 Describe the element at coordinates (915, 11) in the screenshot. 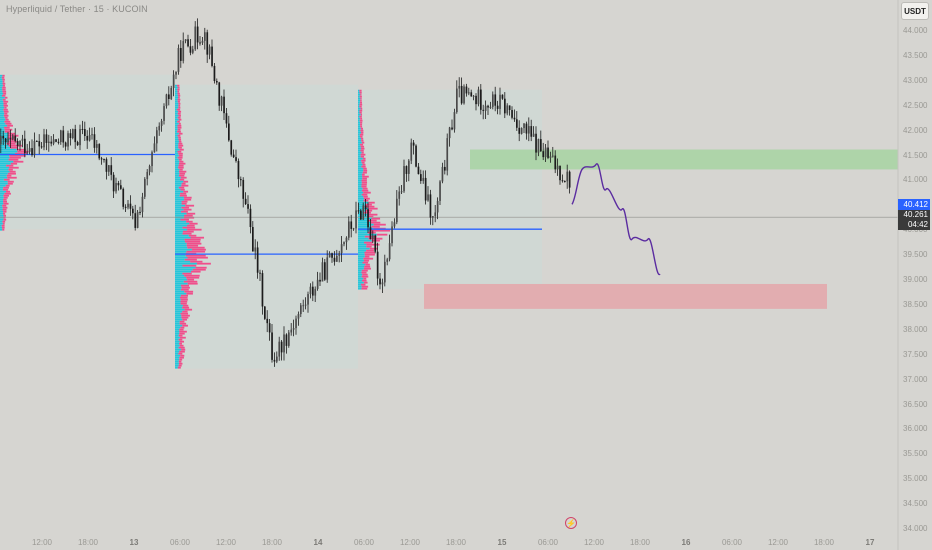

I see `currency-button: USDT` at that location.